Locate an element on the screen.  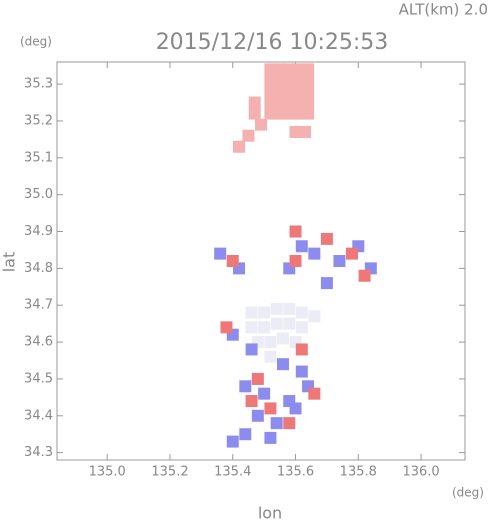
chart-title: 2015/12/16 10:25:53 is located at coordinates (272, 42).